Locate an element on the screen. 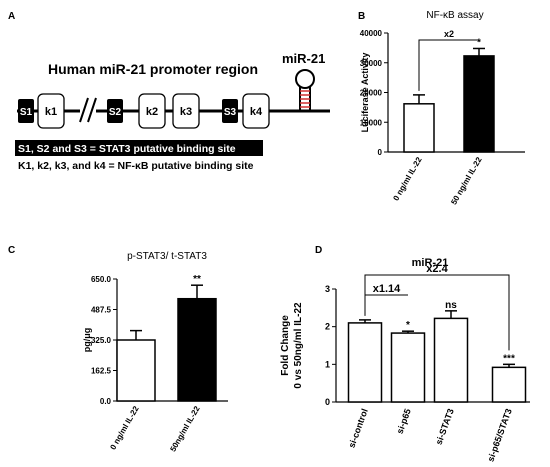 The height and width of the screenshot is (467, 550). nfkb-site-label: k4 is located at coordinates (256, 112).